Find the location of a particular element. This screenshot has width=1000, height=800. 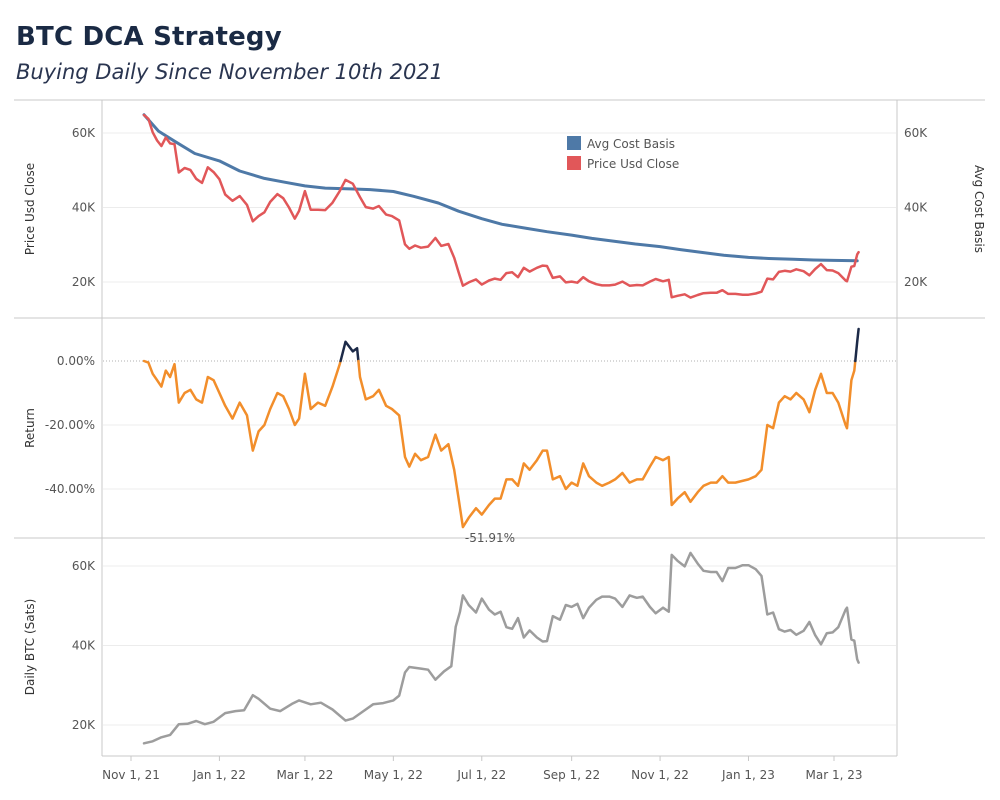

chart-title: BTC DCA Strategy is located at coordinates (149, 37).